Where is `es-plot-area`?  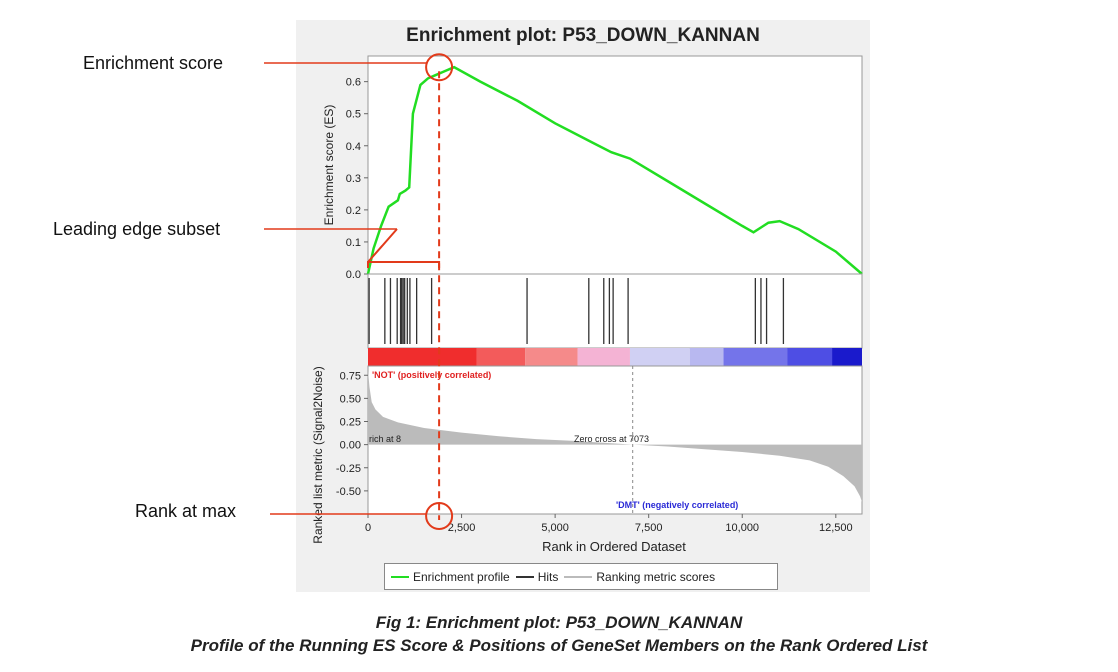
es-plot-area is located at coordinates (615, 165).